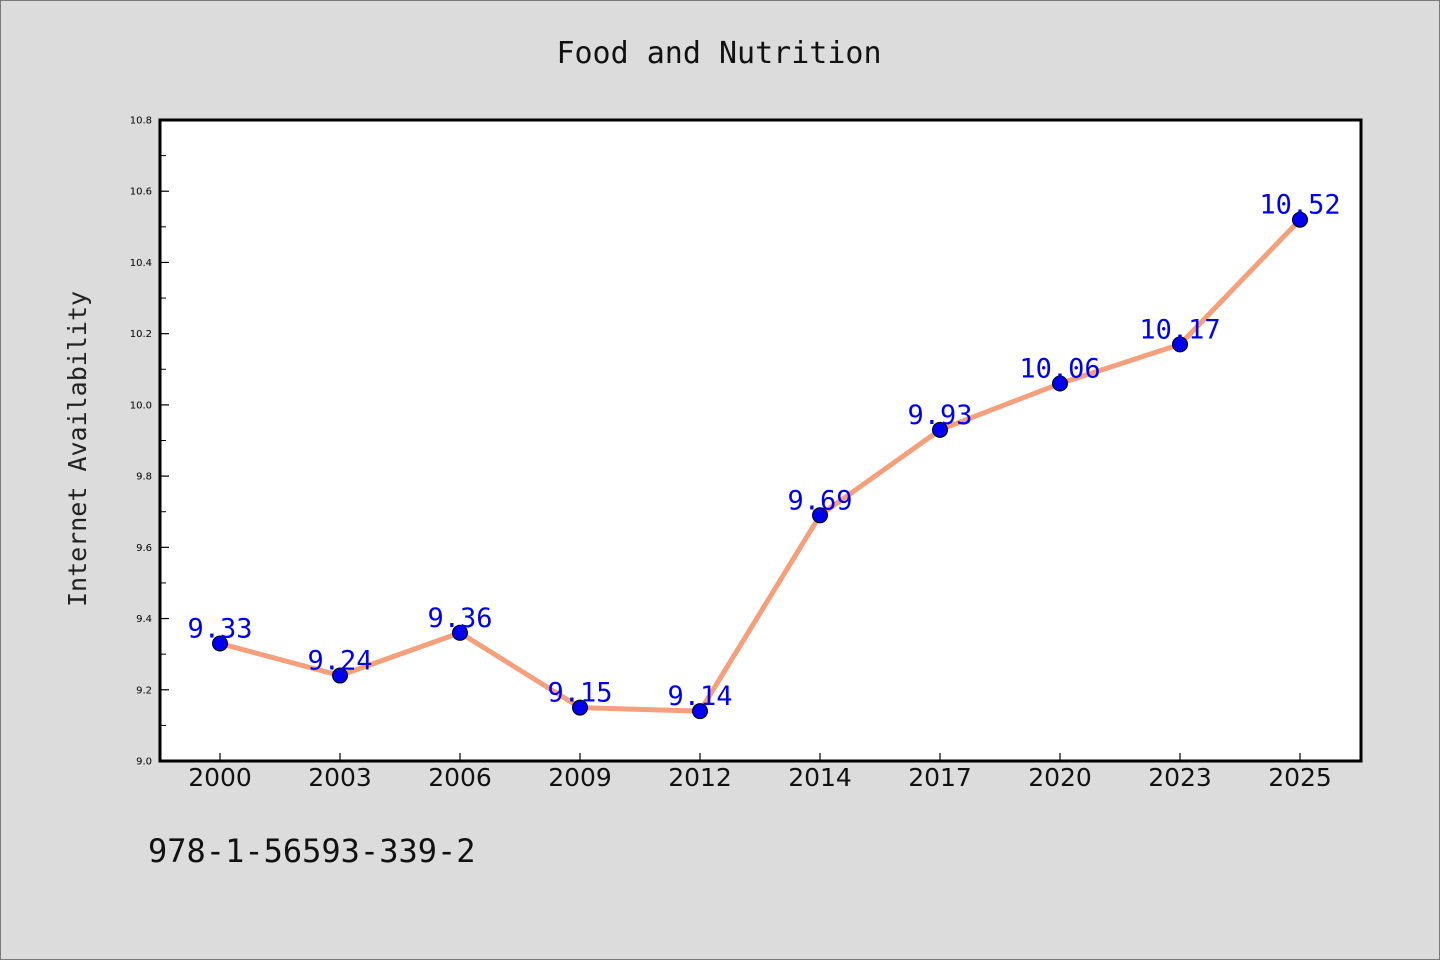 The image size is (1440, 960). What do you see at coordinates (144, 619) in the screenshot?
I see `y-tick-label: 9.4` at bounding box center [144, 619].